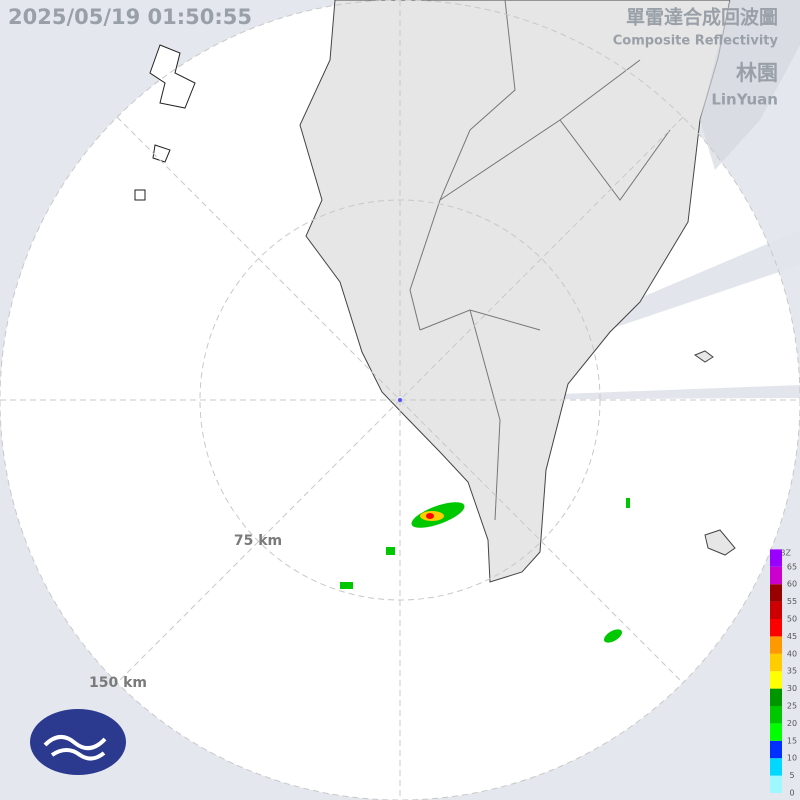  I want to click on range-label: 150 km, so click(118, 683).